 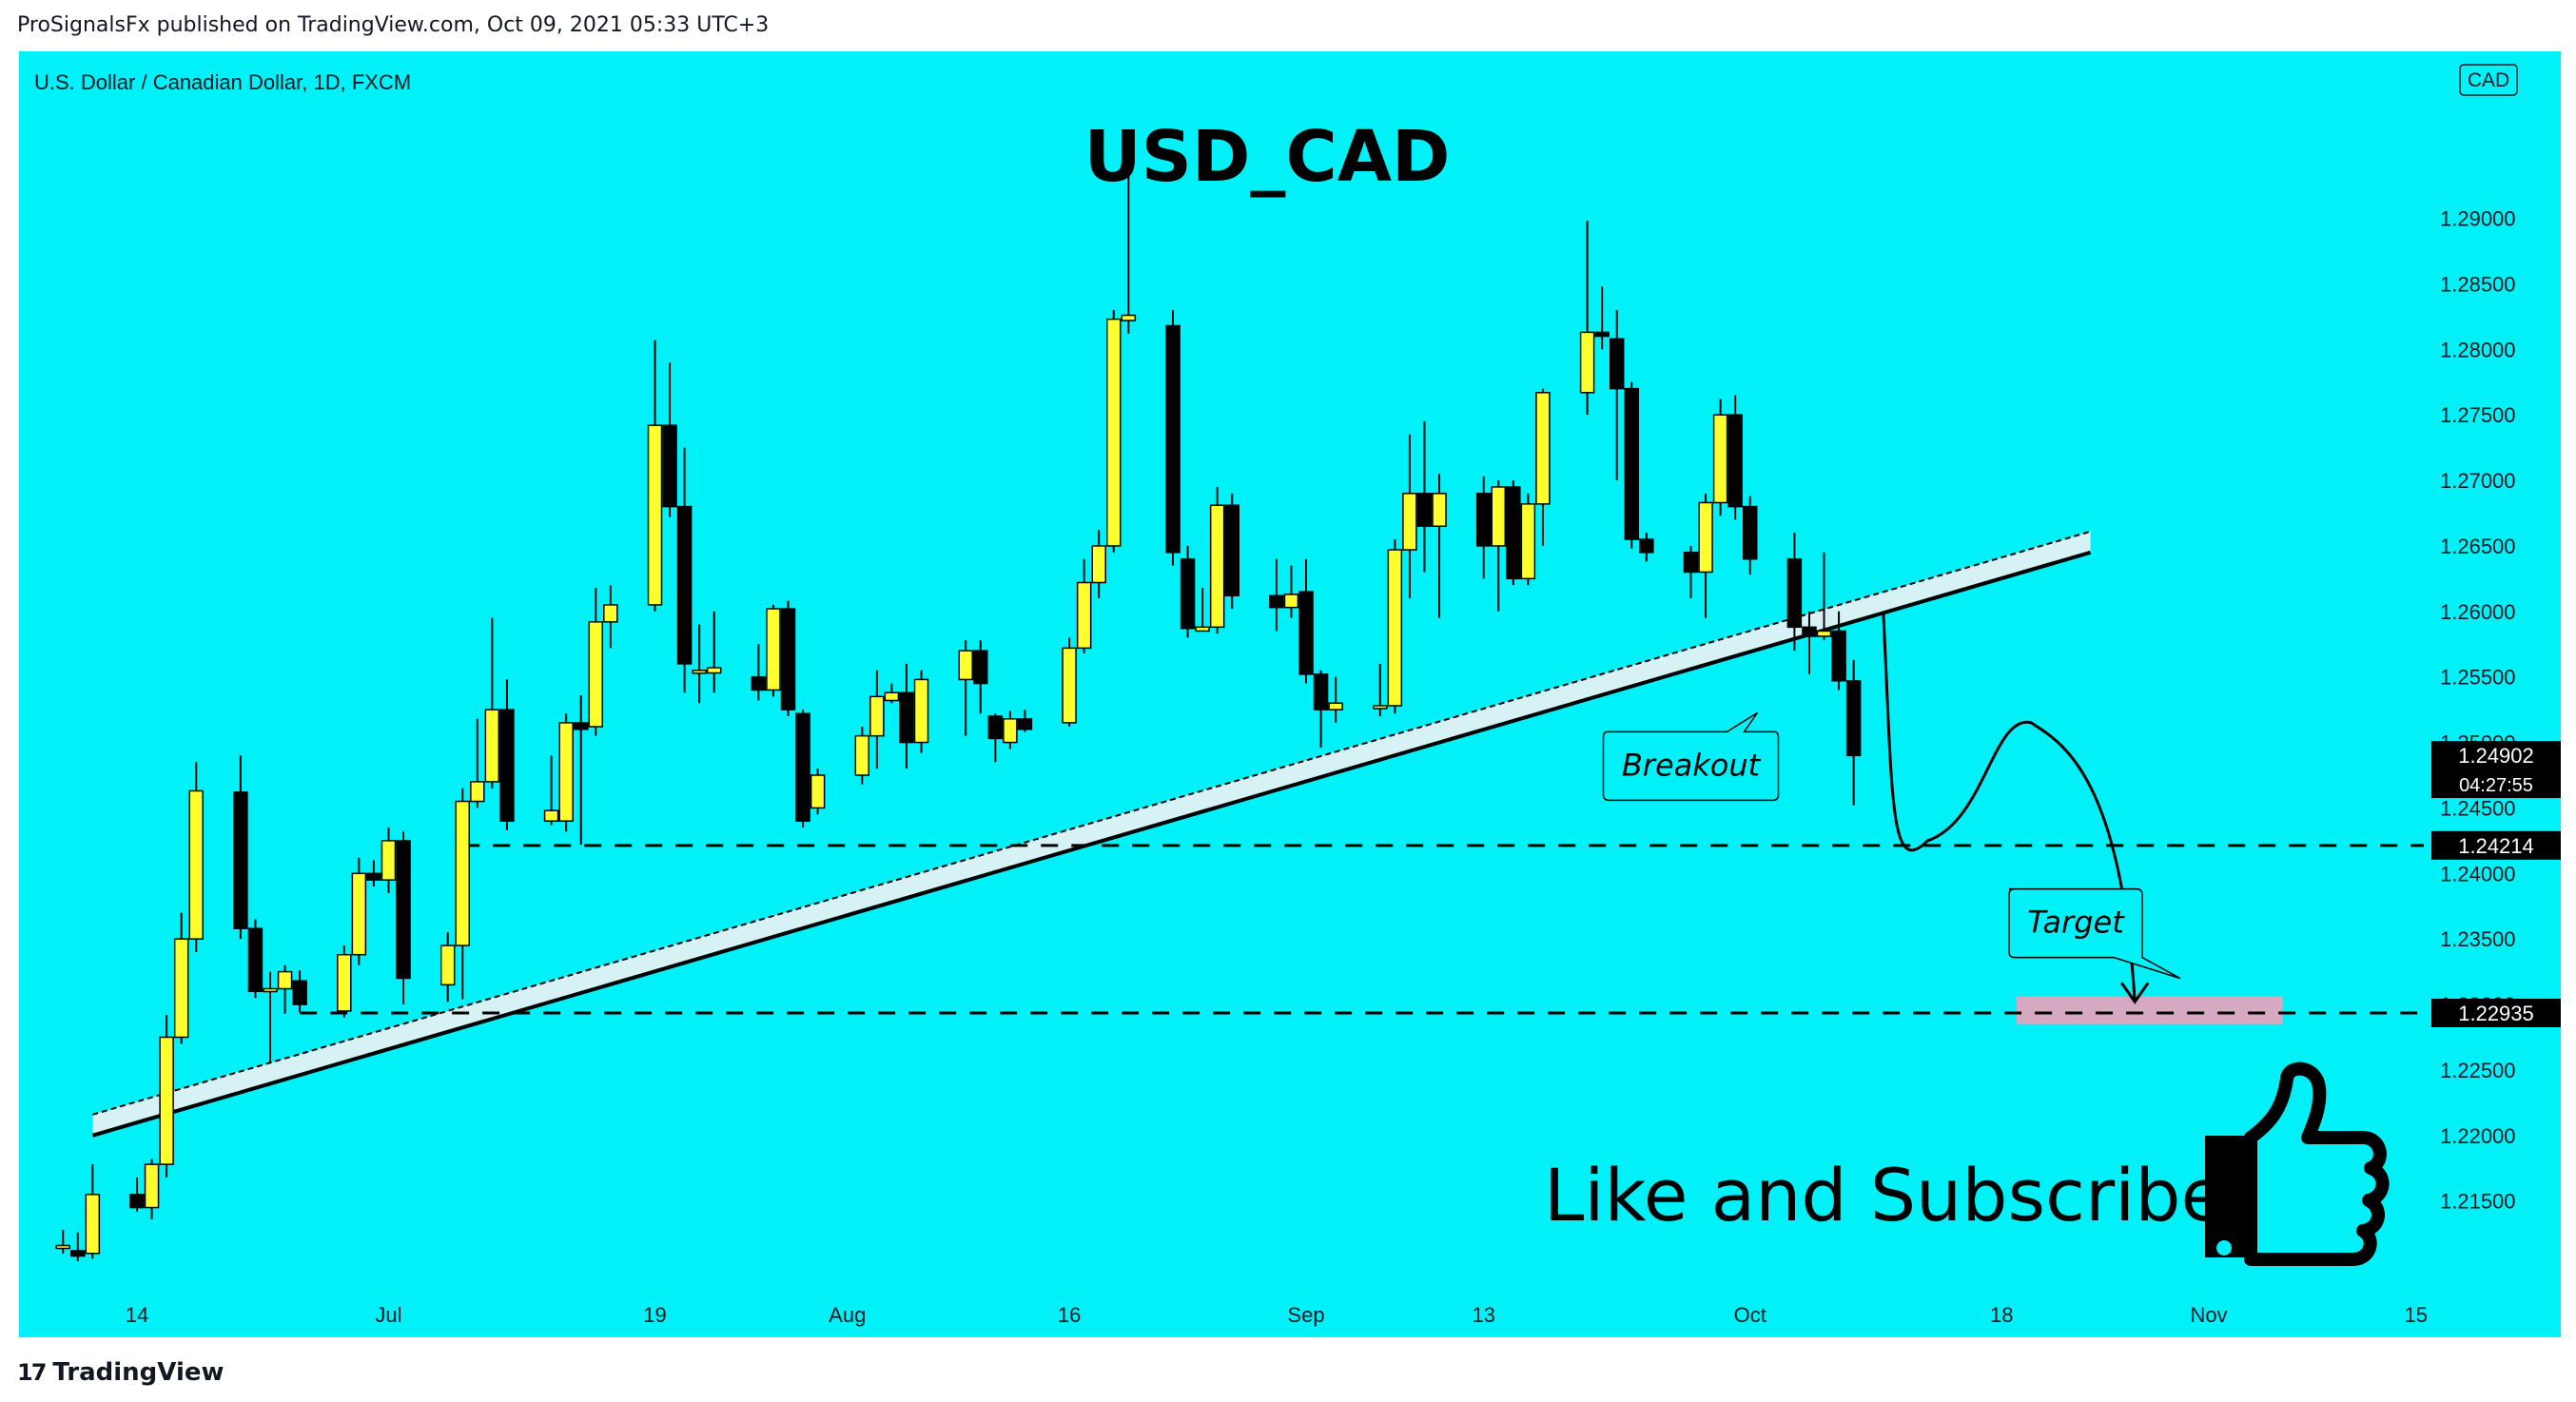 I want to click on y-tick-label: 1.24500, so click(x=2478, y=808).